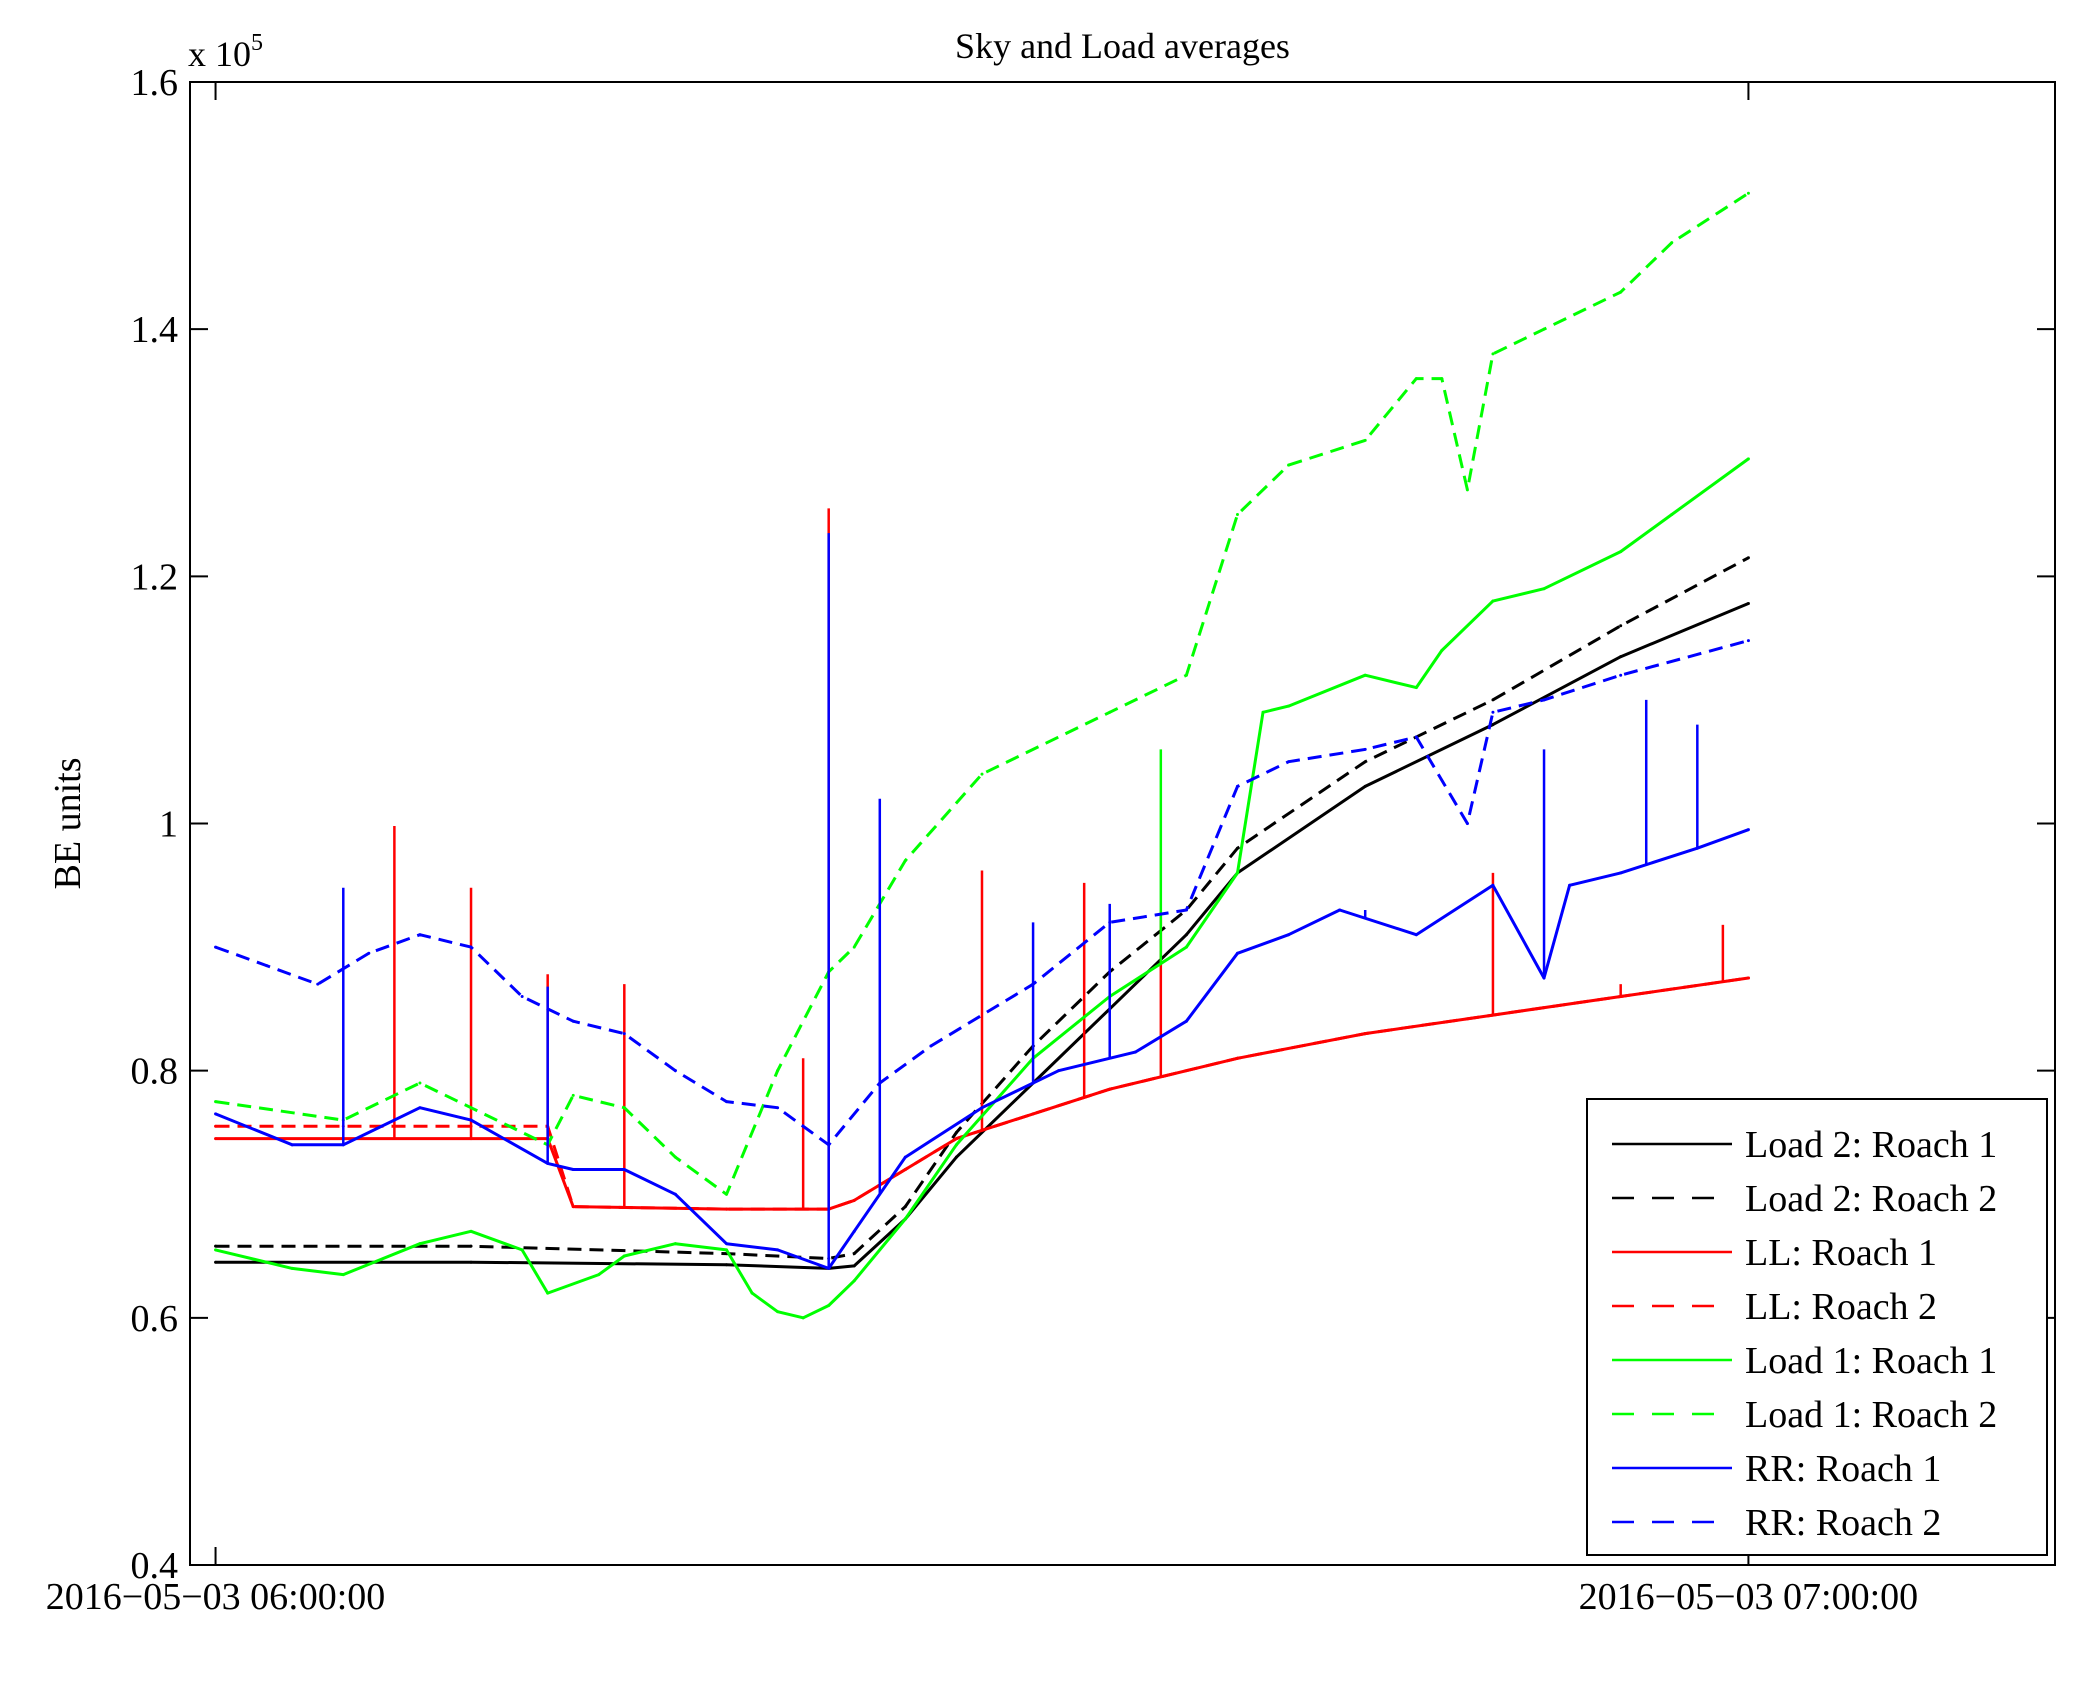 This screenshot has height=1683, width=2075. I want to click on legend-label: Load 1: Roach 2, so click(1871, 1415).